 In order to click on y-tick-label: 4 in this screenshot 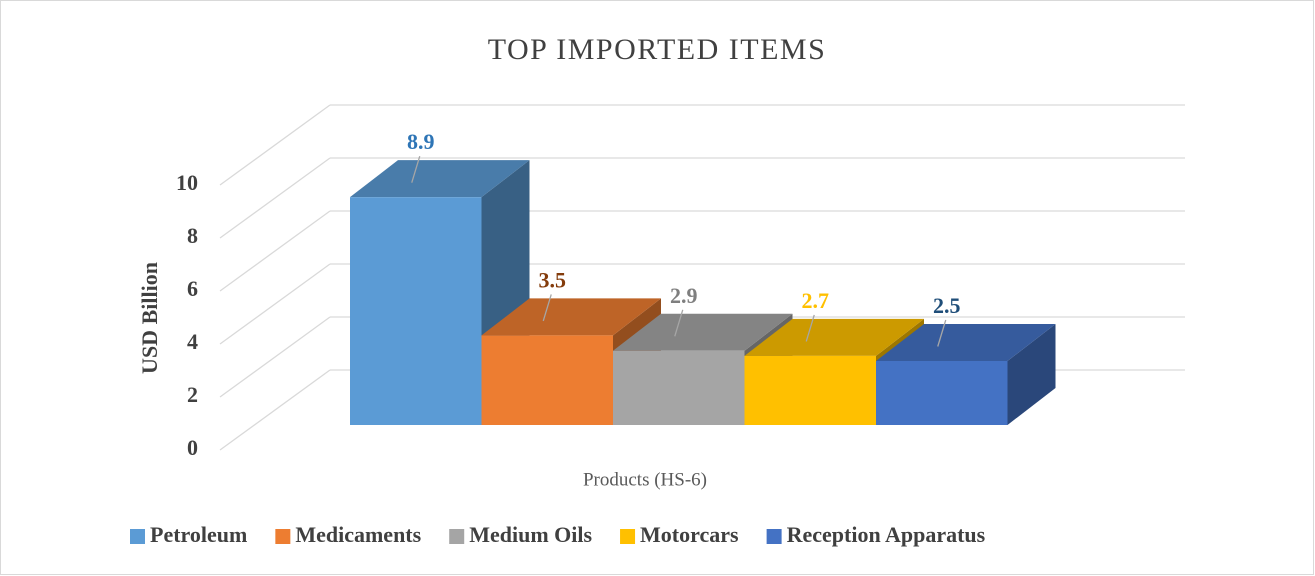, I will do `click(192, 341)`.